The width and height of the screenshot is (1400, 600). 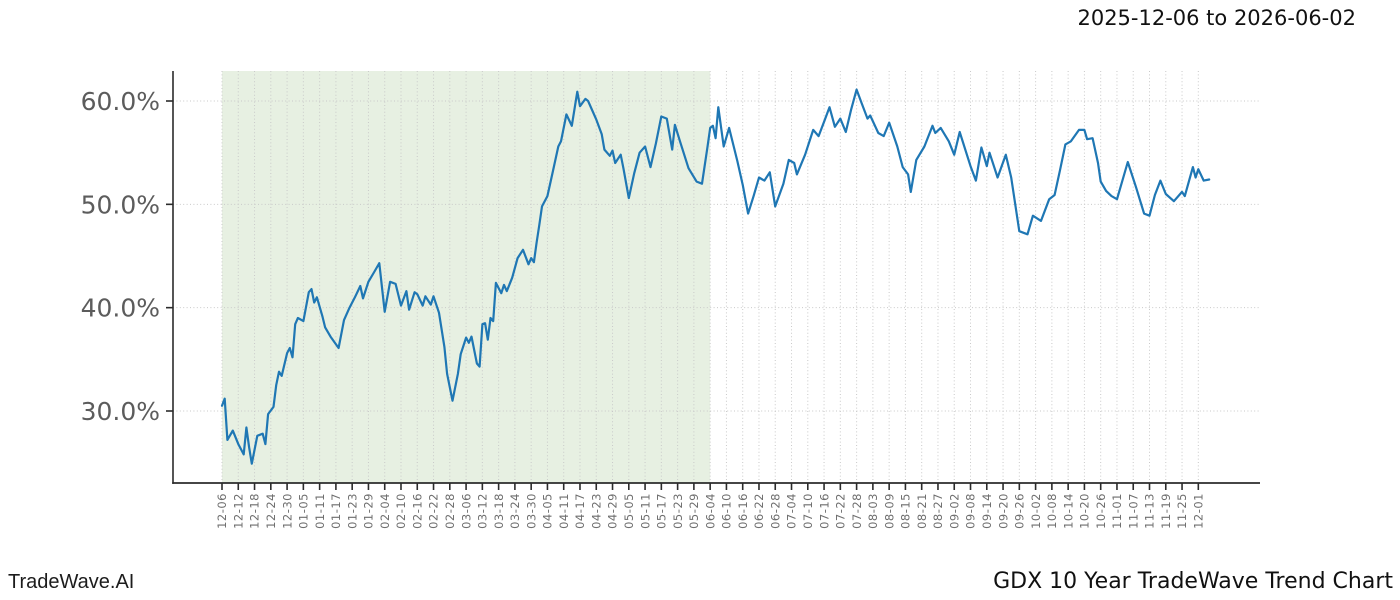 I want to click on x-tick-label: 12-18, so click(x=255, y=511).